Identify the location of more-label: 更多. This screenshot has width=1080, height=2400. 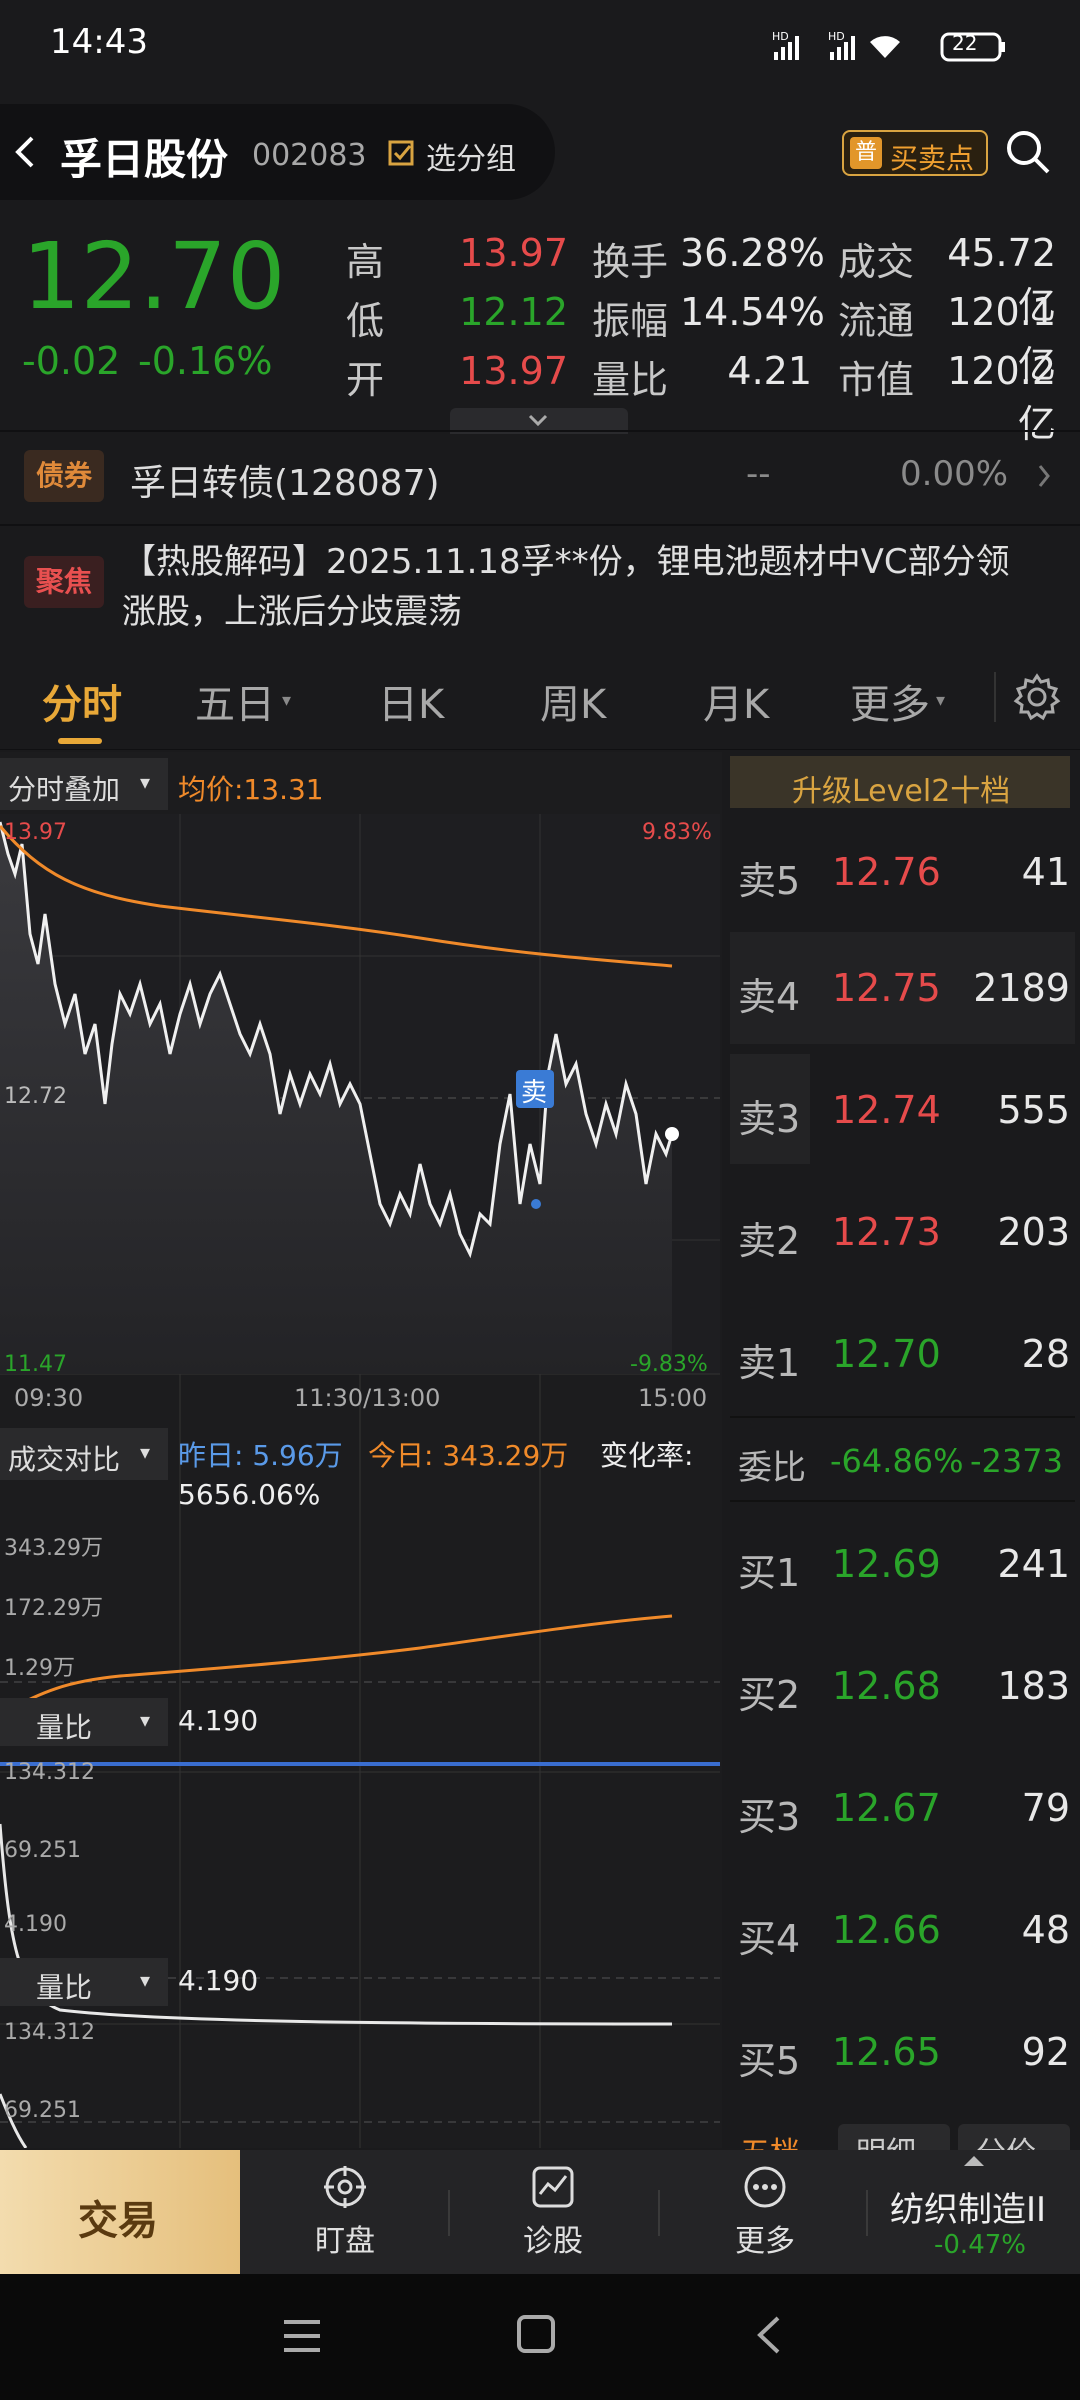
(765, 2241).